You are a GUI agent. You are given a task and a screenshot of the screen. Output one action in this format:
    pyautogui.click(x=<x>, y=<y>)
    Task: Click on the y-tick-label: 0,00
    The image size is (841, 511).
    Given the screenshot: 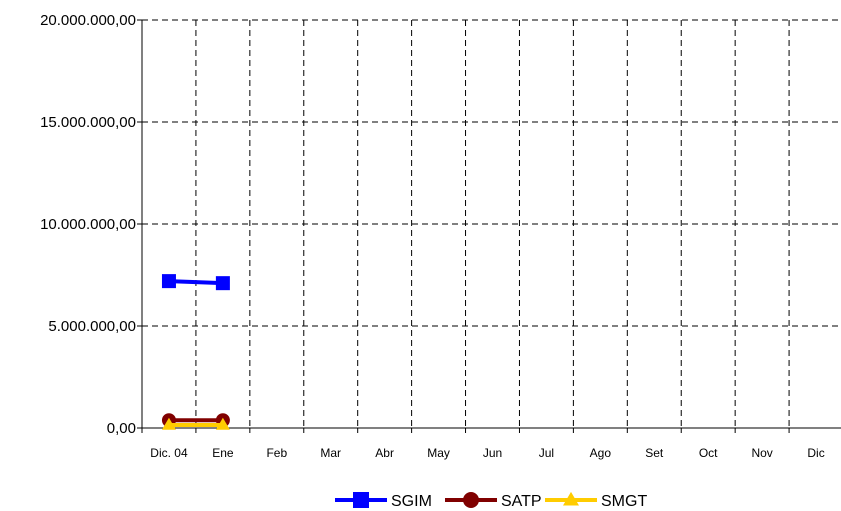 What is the action you would take?
    pyautogui.click(x=121, y=428)
    